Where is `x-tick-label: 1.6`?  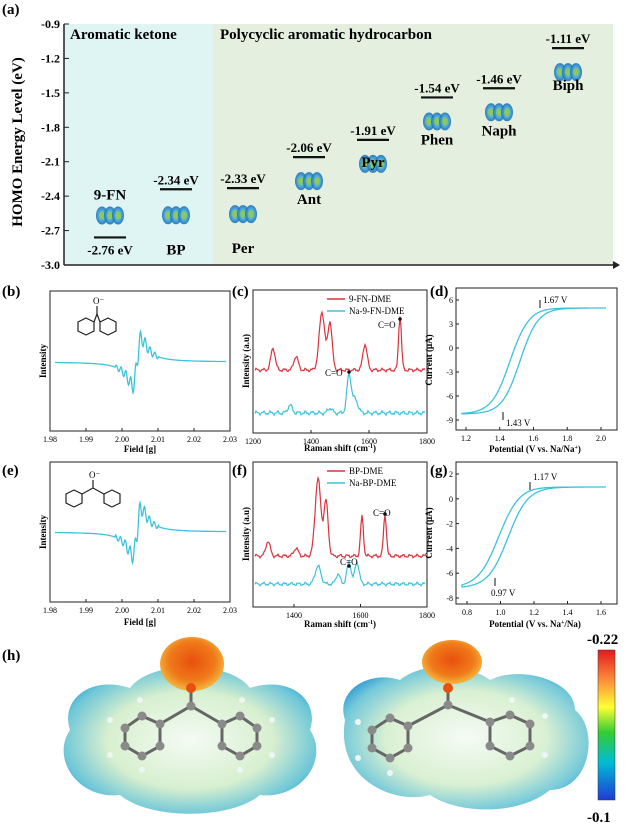 x-tick-label: 1.6 is located at coordinates (601, 612).